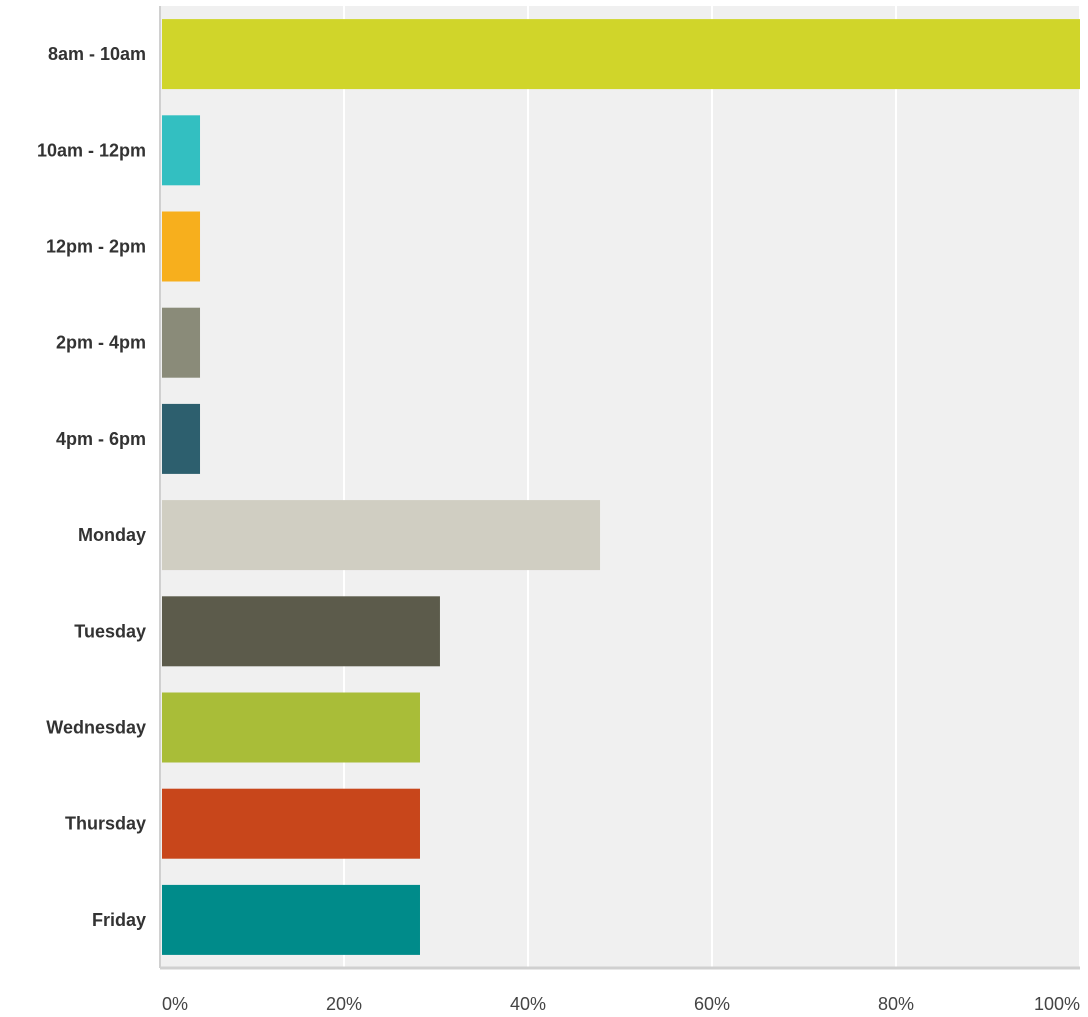 Image resolution: width=1088 pixels, height=1017 pixels. I want to click on category-label-5: Monday, so click(112, 535).